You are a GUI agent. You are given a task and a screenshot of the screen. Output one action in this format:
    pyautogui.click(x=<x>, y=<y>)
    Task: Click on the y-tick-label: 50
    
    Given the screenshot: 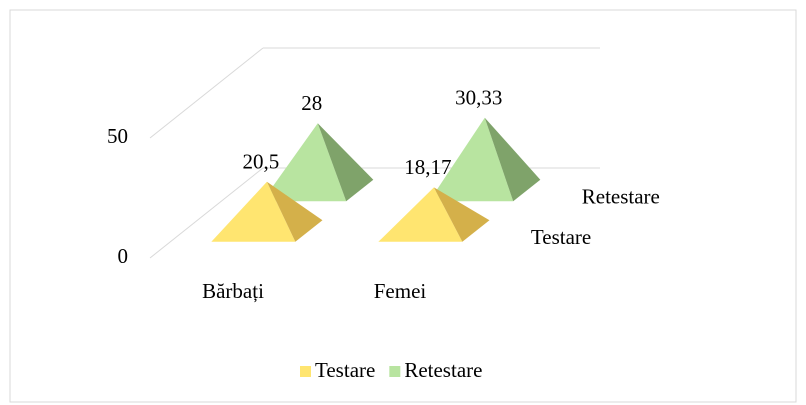 What is the action you would take?
    pyautogui.click(x=117, y=136)
    